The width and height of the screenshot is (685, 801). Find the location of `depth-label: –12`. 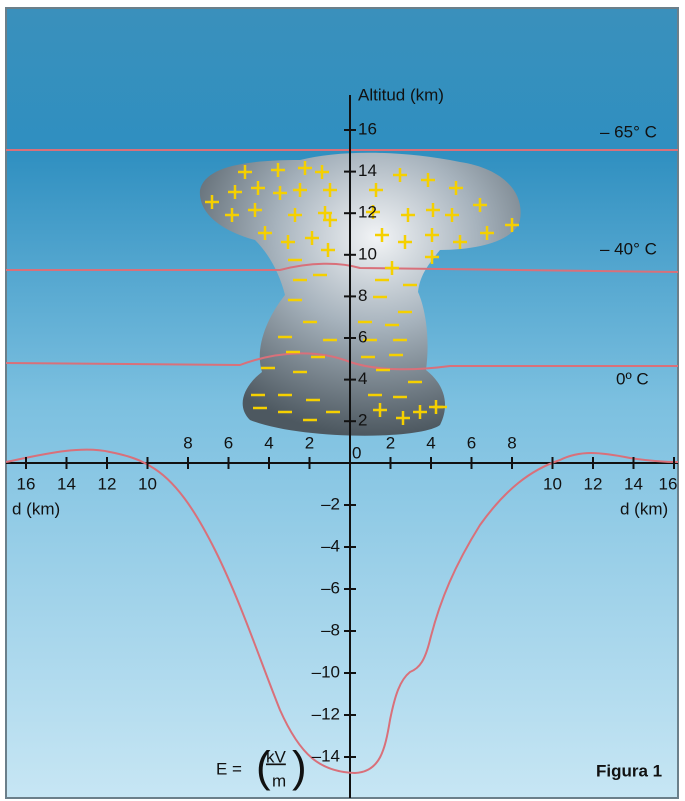

depth-label: –12 is located at coordinates (326, 713).